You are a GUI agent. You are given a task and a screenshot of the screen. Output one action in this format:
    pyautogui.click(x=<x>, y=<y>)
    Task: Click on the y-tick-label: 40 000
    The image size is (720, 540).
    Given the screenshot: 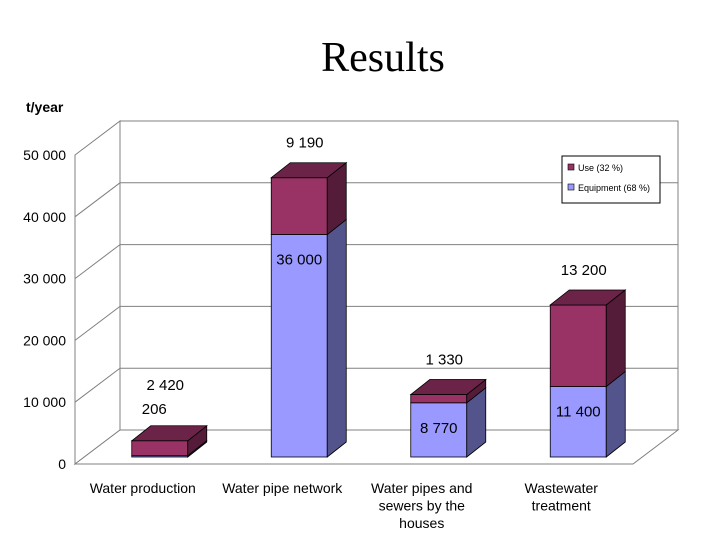 What is the action you would take?
    pyautogui.click(x=44, y=217)
    